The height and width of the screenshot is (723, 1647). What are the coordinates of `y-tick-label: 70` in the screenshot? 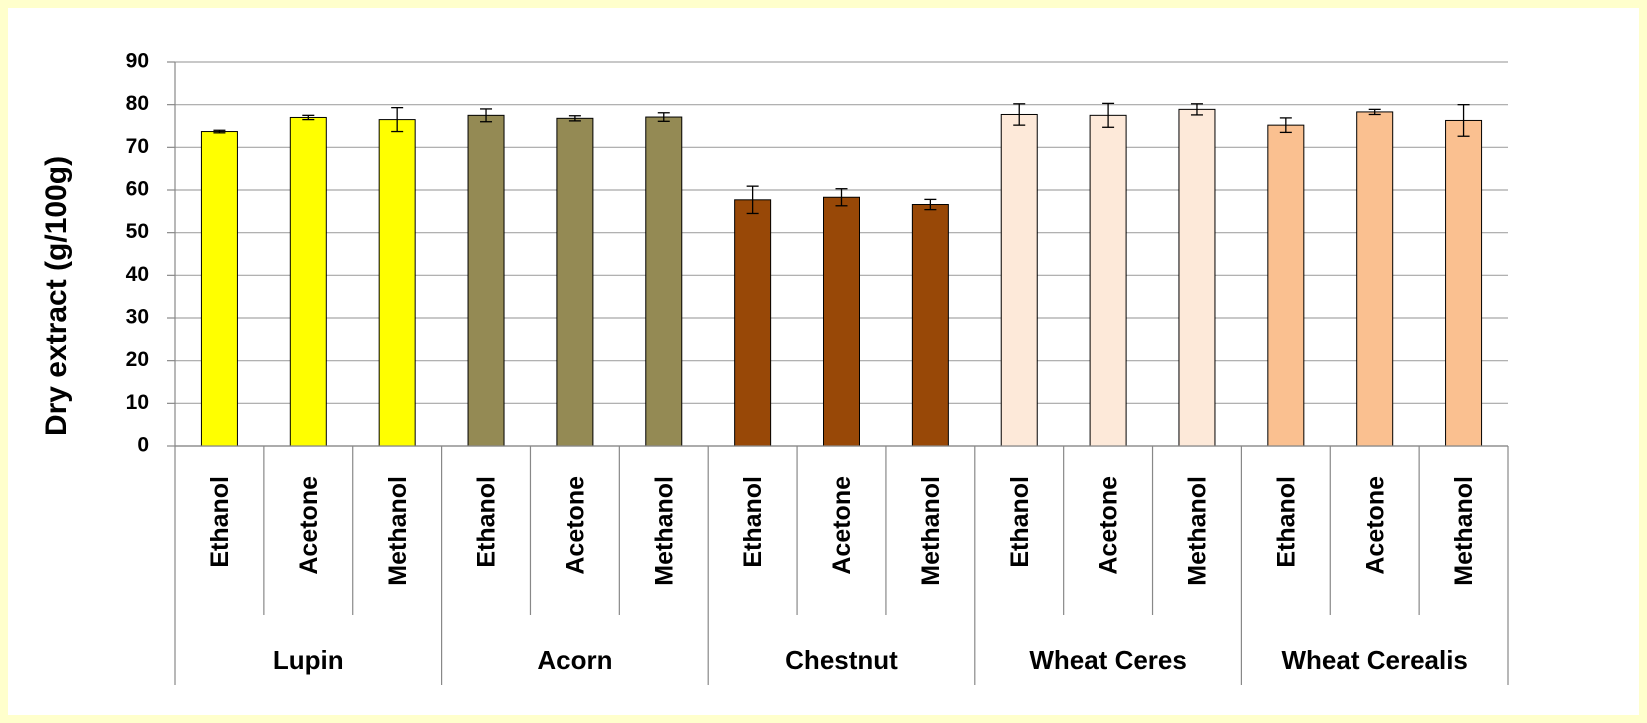 It's located at (137, 146).